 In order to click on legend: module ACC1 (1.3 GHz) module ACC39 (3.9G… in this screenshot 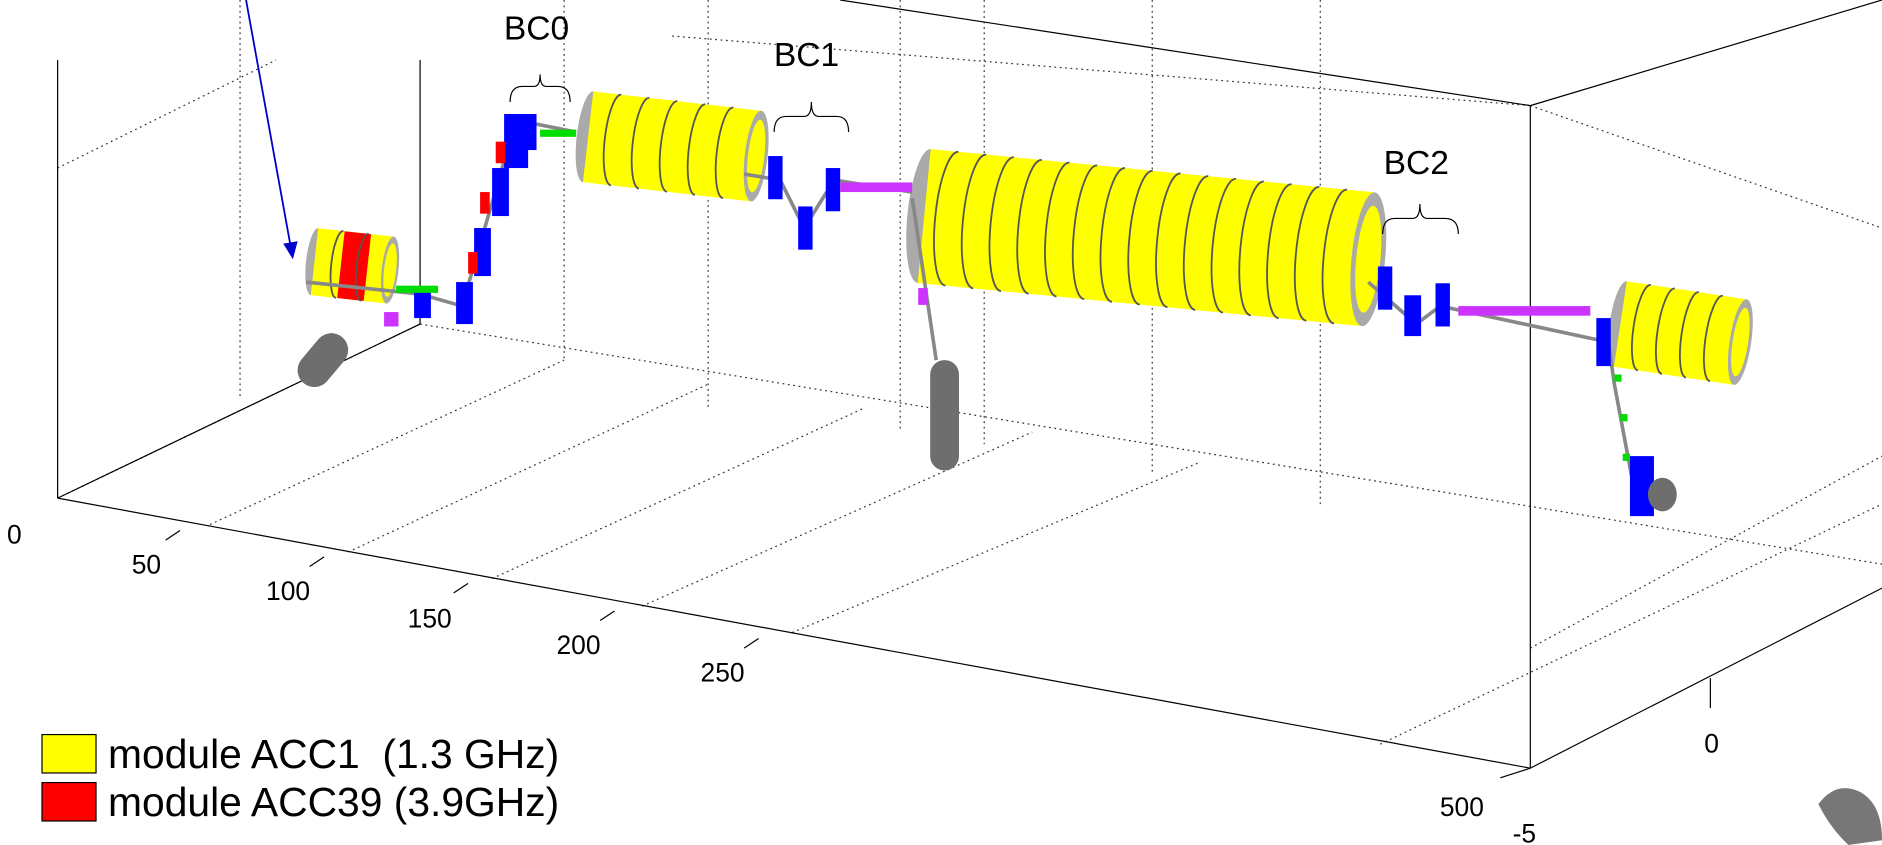, I will do `click(300, 778)`.